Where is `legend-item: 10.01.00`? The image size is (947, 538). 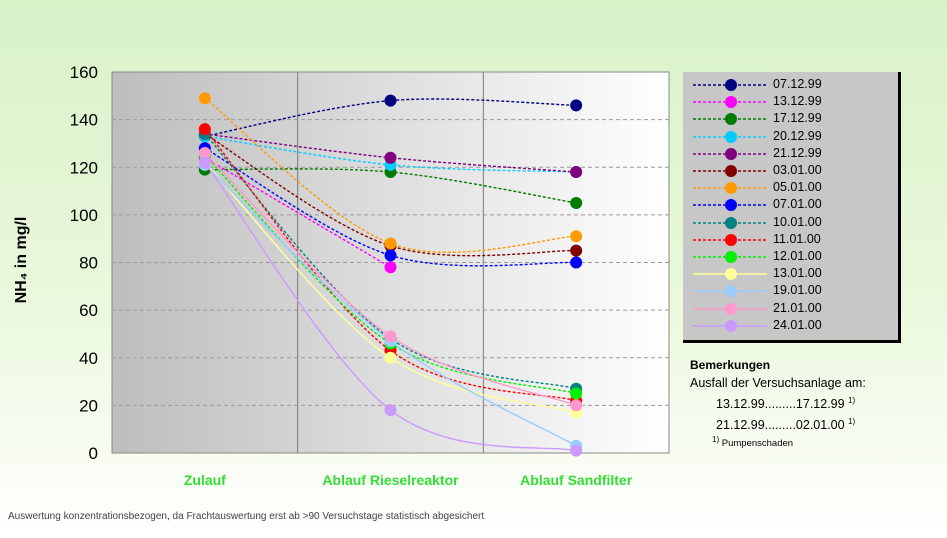
legend-item: 10.01.00 is located at coordinates (794, 222).